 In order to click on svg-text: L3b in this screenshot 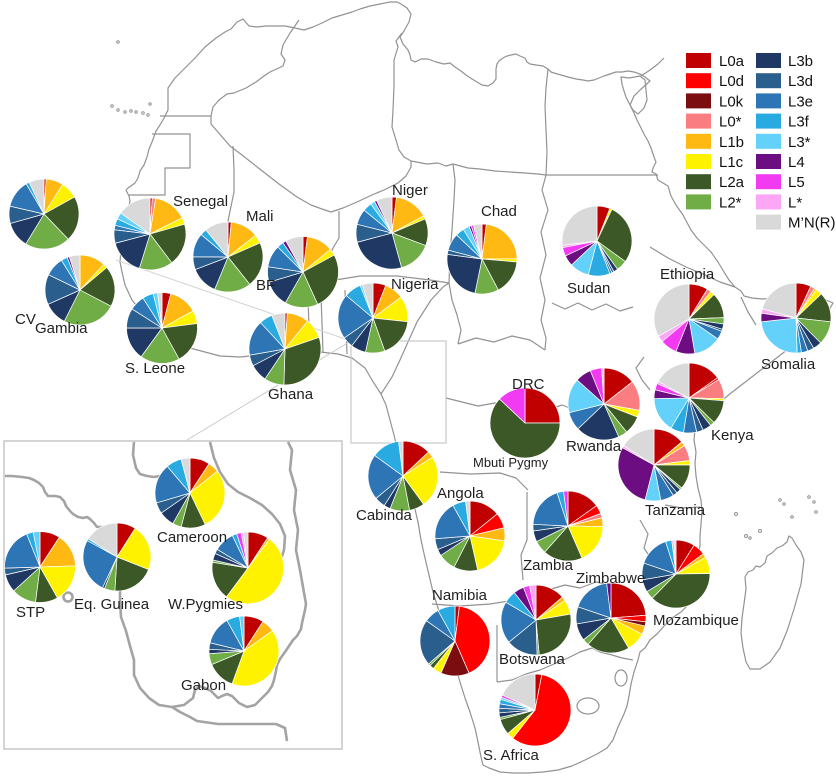, I will do `click(800, 61)`.